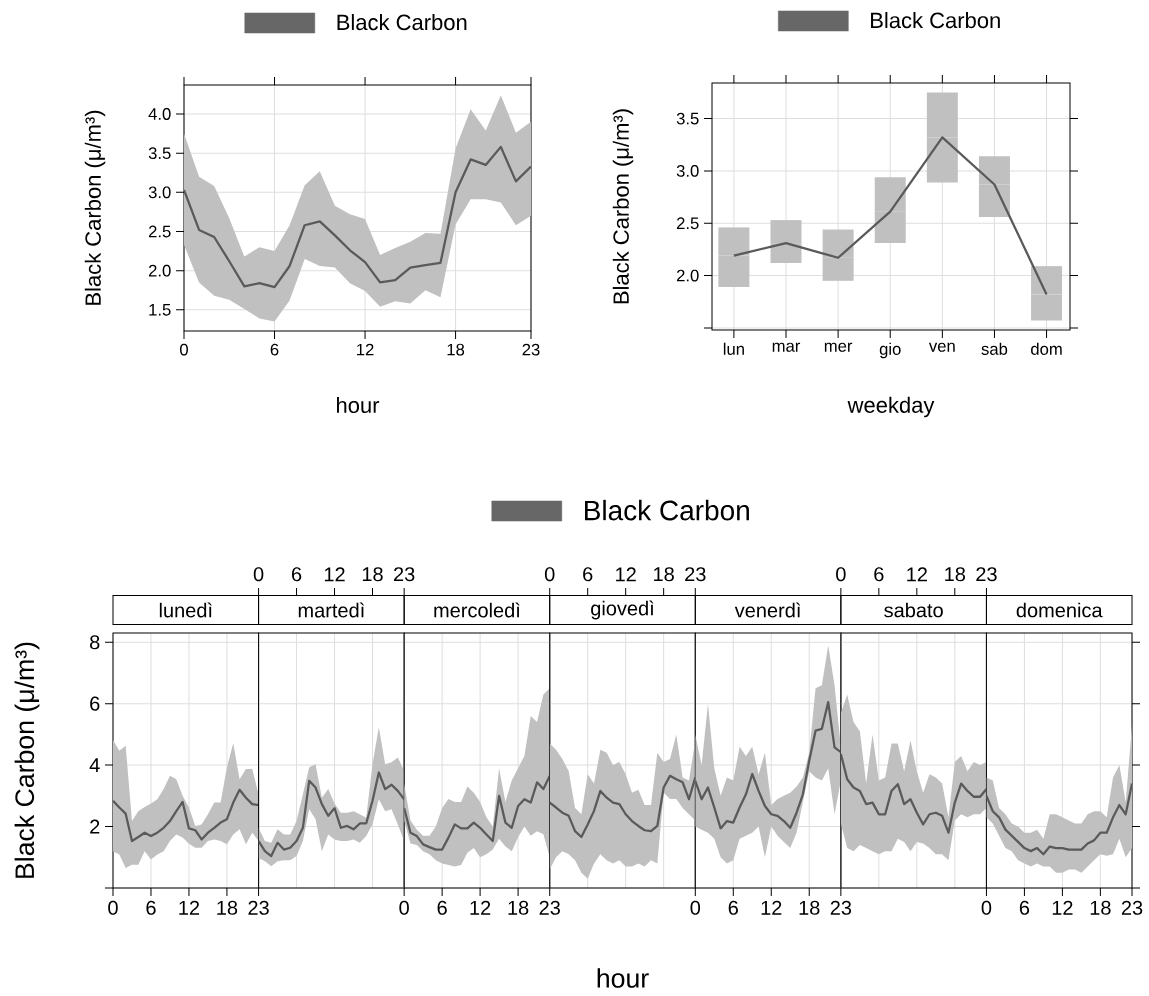 The width and height of the screenshot is (1149, 996). I want to click on chart-title: martedì, so click(331, 610).